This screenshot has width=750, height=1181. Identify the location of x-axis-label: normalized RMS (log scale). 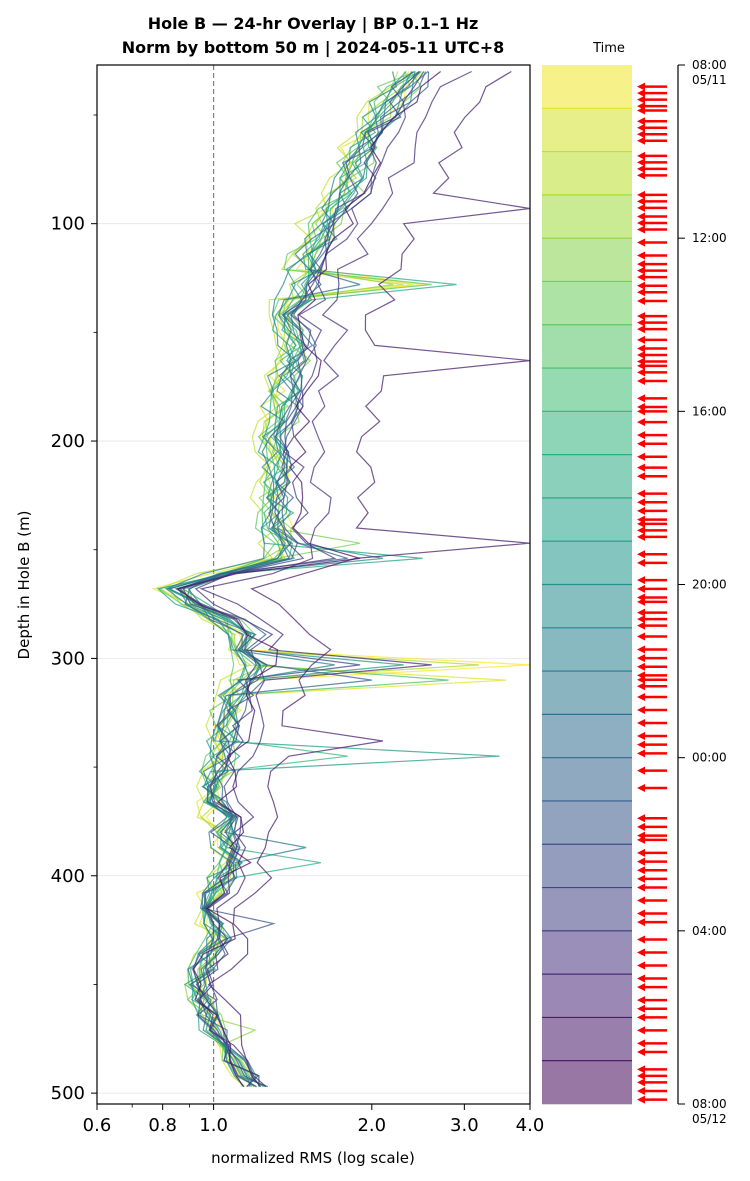
(313, 1158).